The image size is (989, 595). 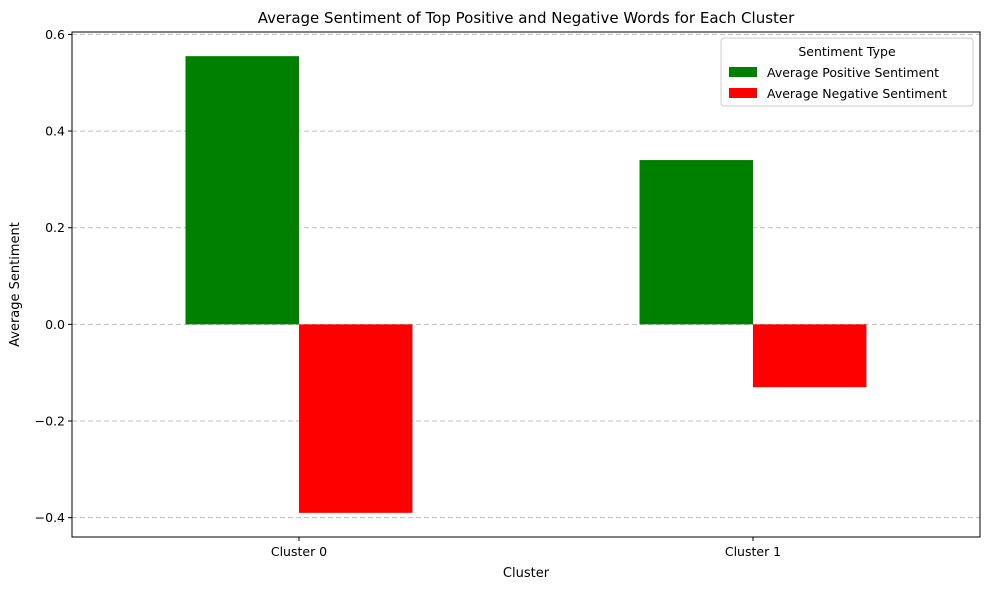 I want to click on legend-label-positive: Average Positive Sentiment, so click(x=853, y=72).